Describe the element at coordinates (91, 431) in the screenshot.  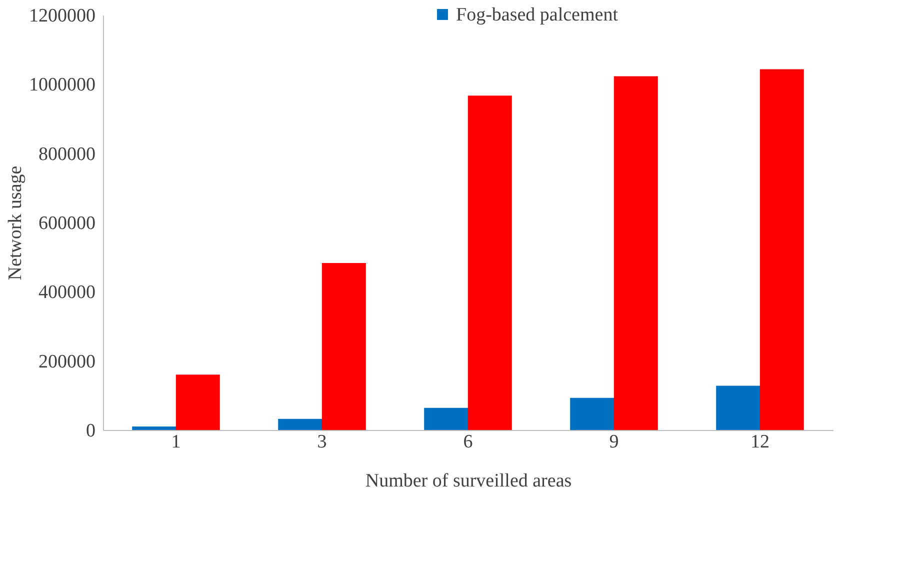
I see `y-tick-label: 0` at that location.